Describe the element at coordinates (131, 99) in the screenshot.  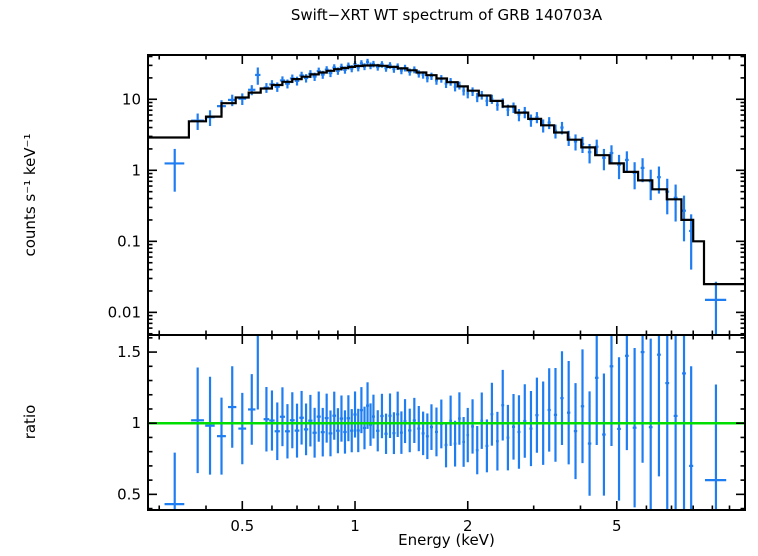
I see `tick-label: 10` at that location.